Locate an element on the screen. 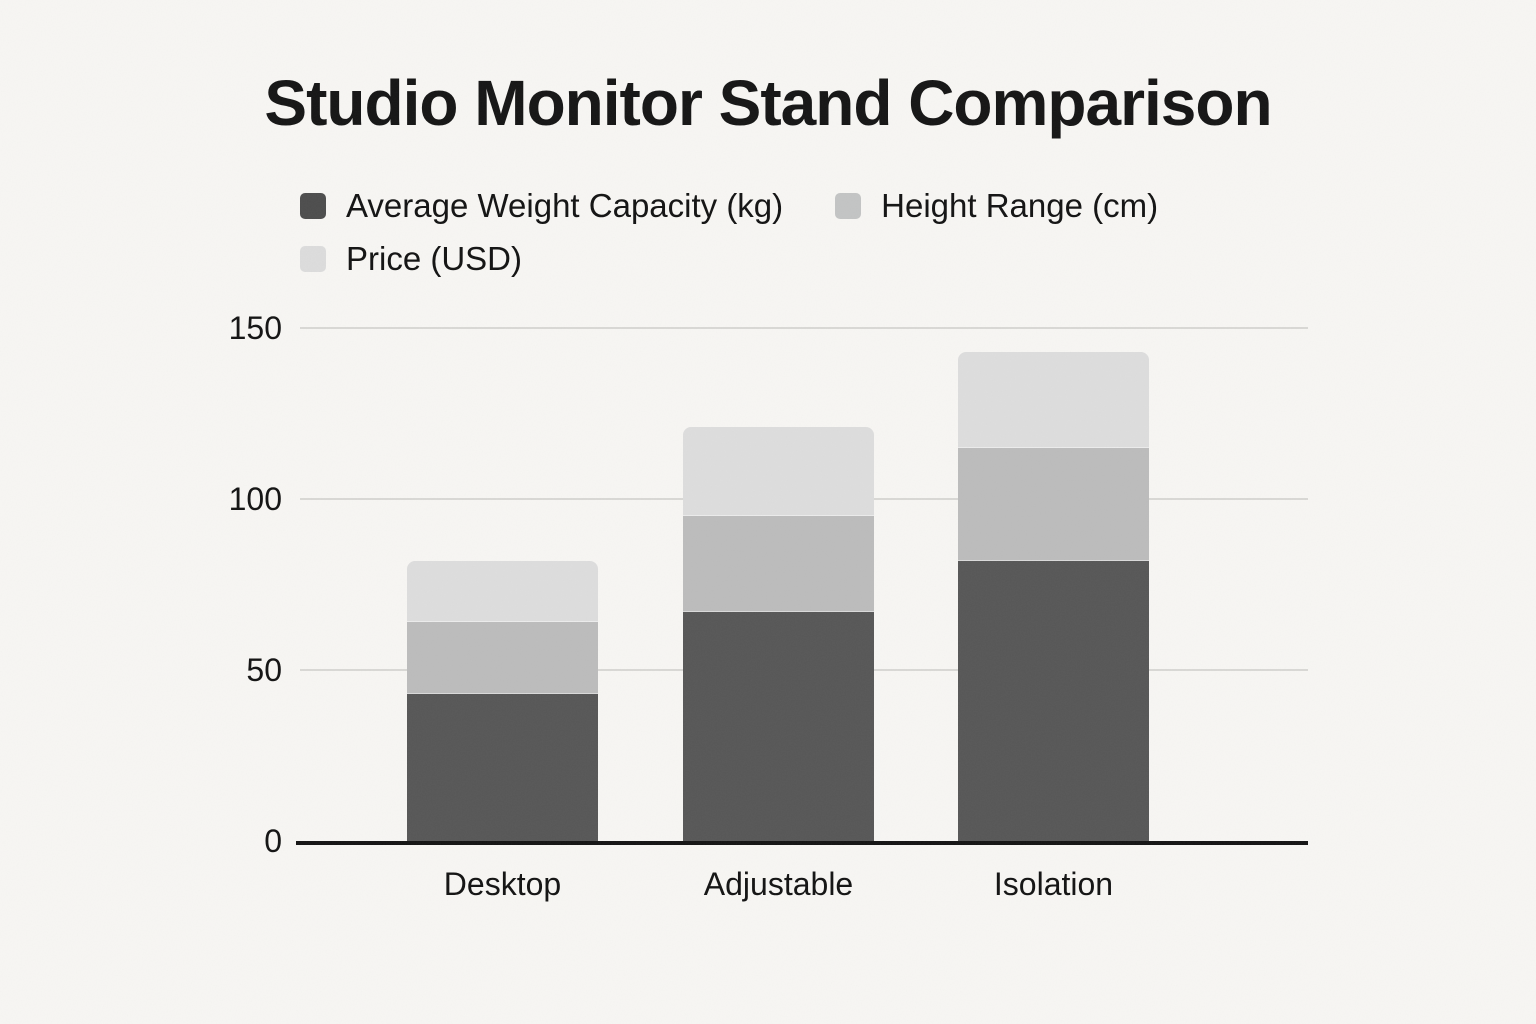  bar-adjustable is located at coordinates (778, 634).